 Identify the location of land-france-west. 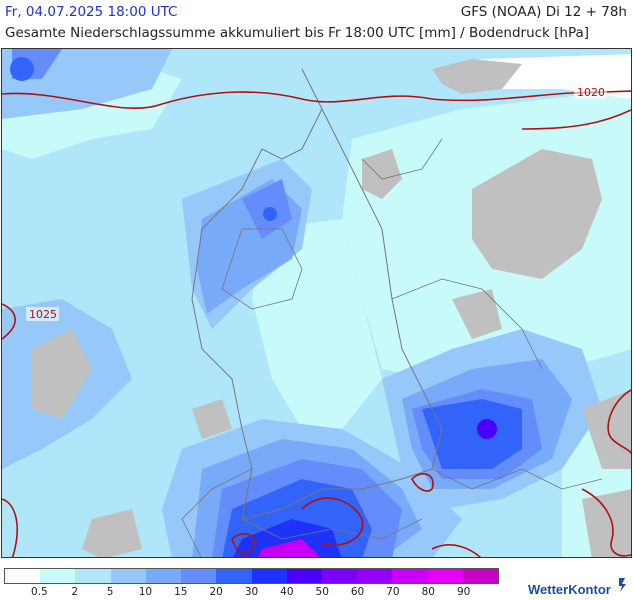
(62, 374).